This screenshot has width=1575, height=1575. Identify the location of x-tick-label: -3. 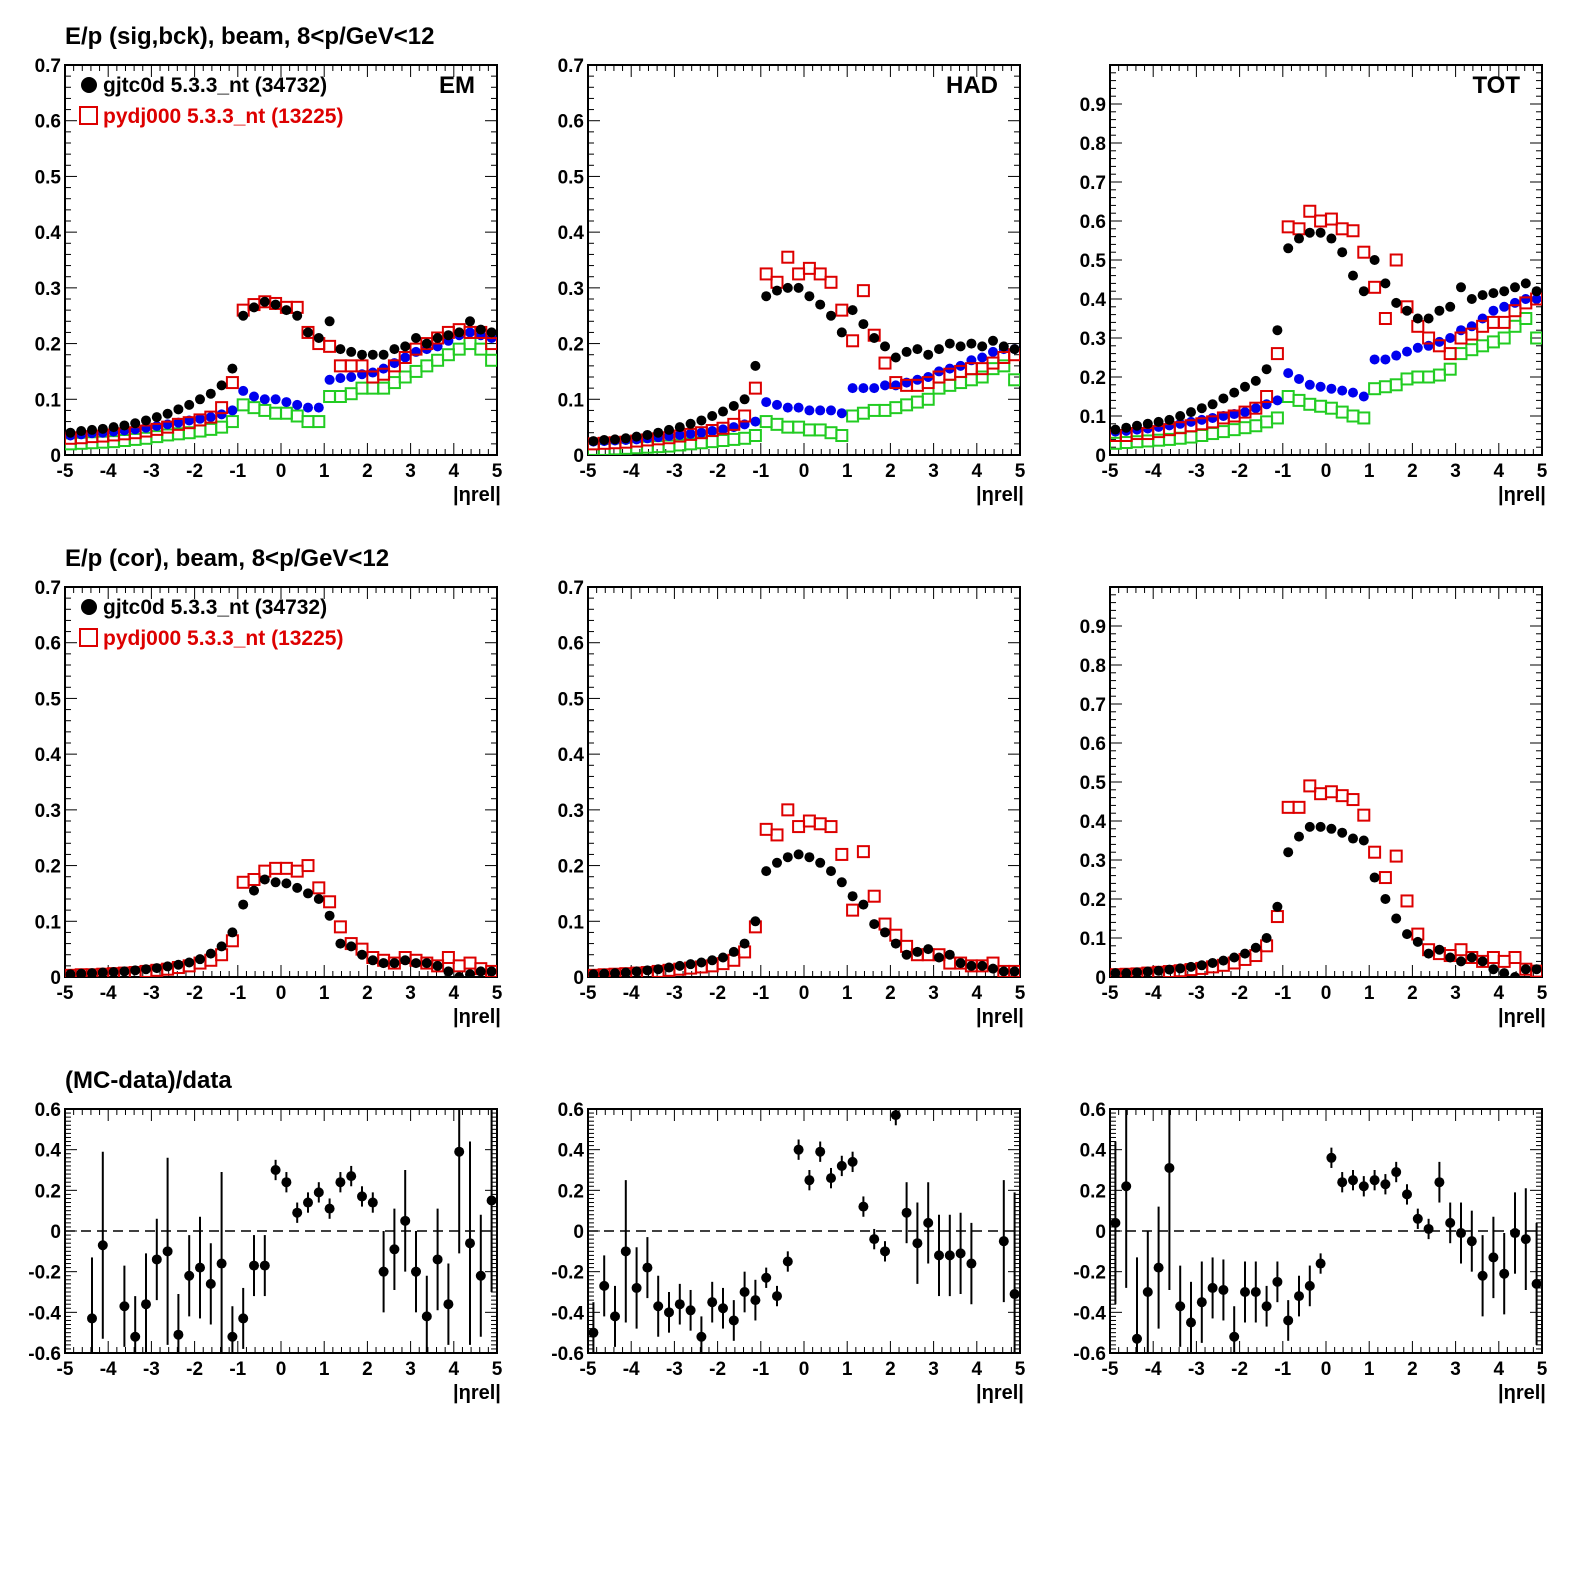
(151, 993).